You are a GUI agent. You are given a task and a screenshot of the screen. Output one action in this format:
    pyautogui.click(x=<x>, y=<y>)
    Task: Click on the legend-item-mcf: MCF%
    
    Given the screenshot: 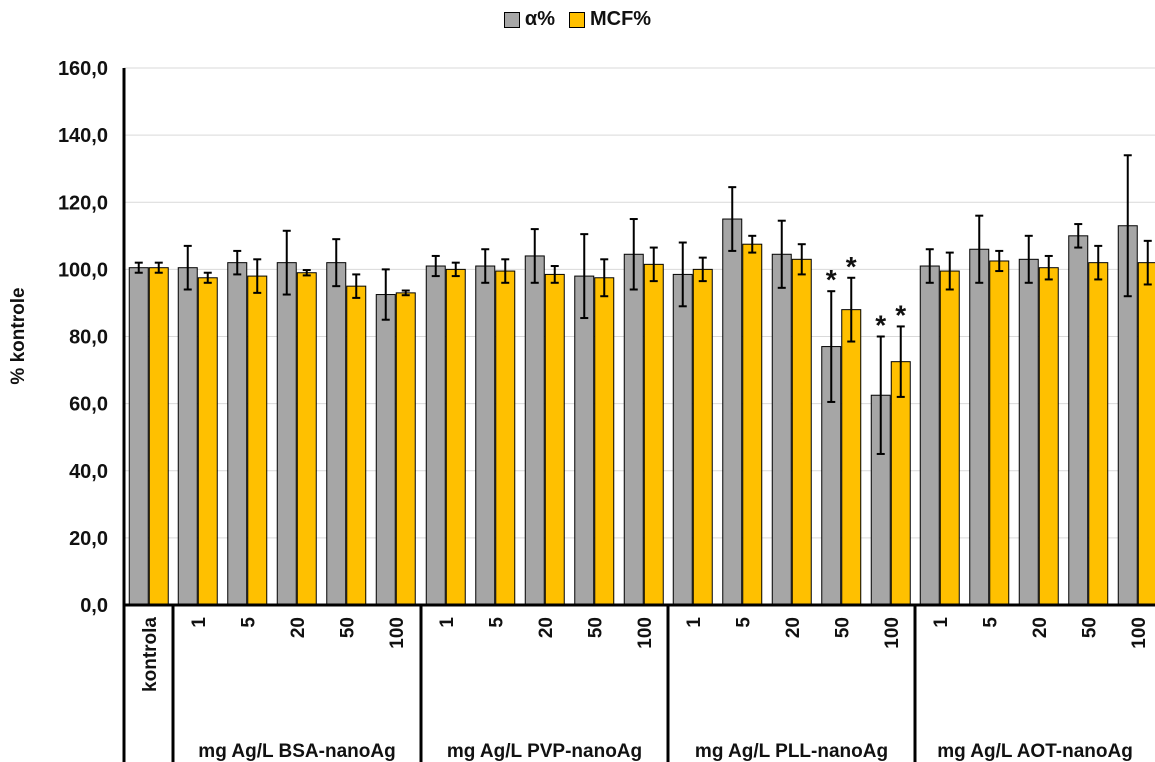 What is the action you would take?
    pyautogui.click(x=610, y=19)
    